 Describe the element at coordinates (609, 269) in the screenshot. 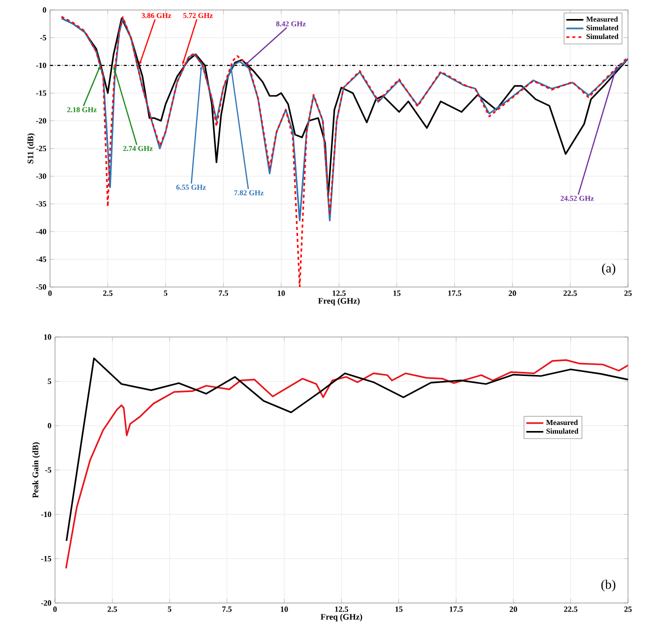

I see `annotation: (a)` at that location.